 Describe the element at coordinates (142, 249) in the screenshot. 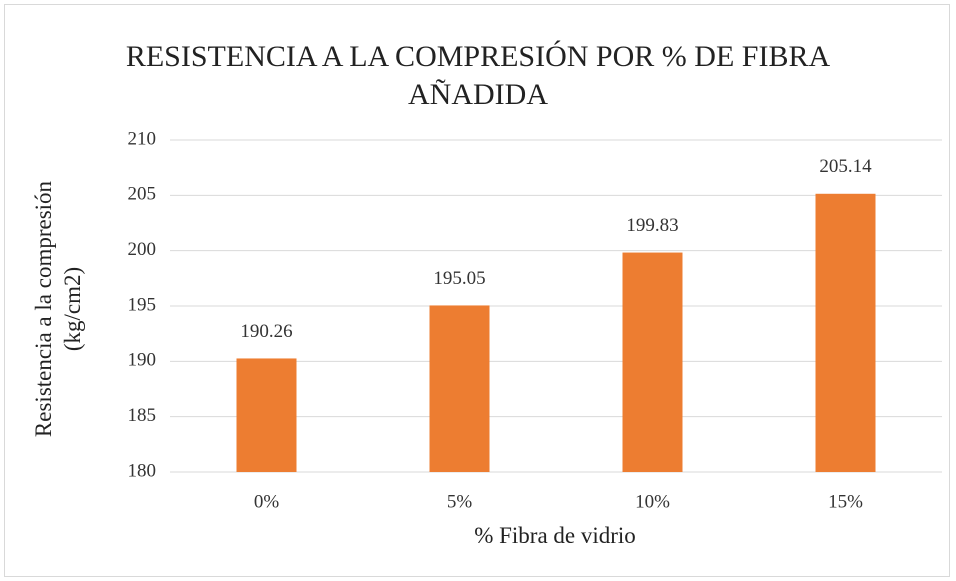

I see `y-tick-label: 200` at that location.